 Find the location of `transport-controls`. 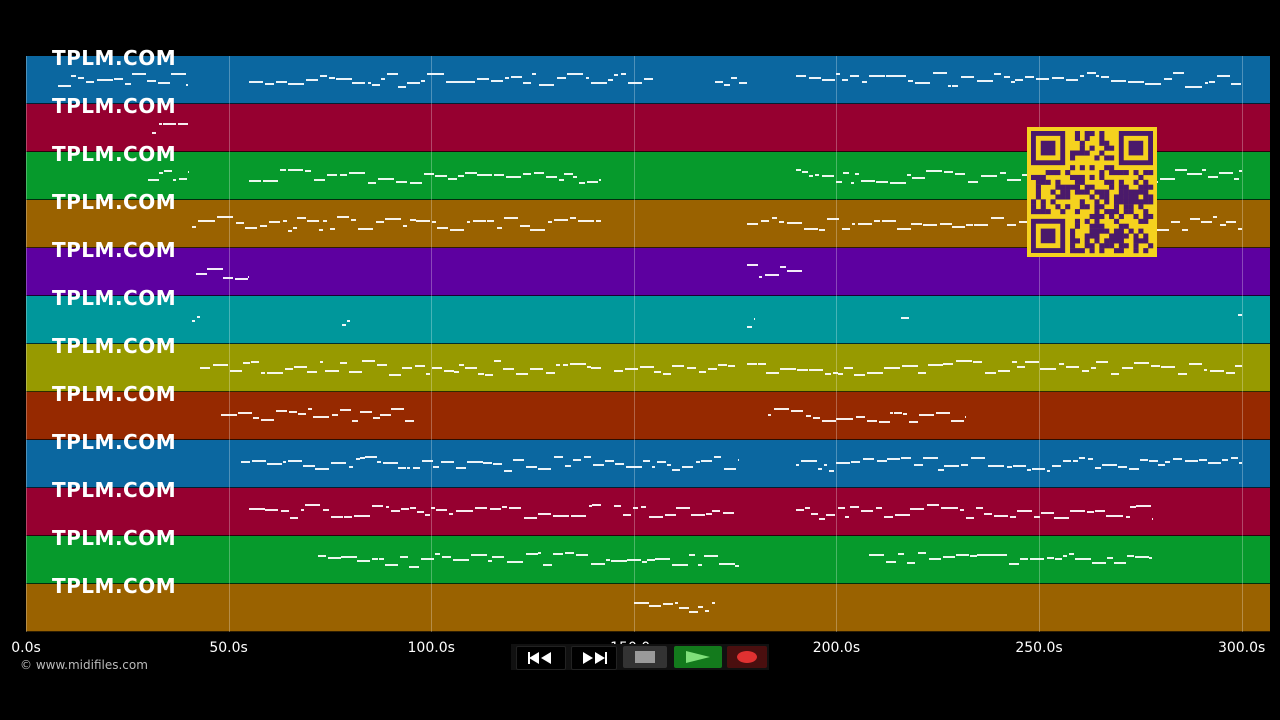

transport-controls is located at coordinates (640, 657).